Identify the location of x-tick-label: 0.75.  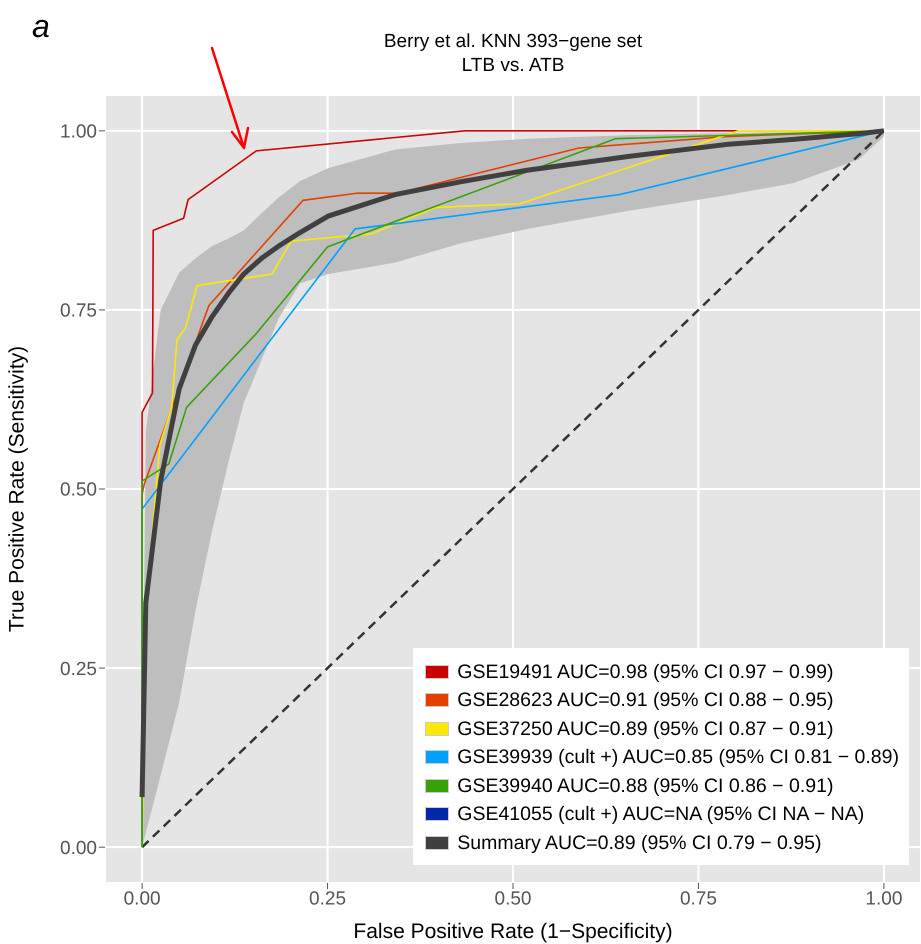
(698, 899).